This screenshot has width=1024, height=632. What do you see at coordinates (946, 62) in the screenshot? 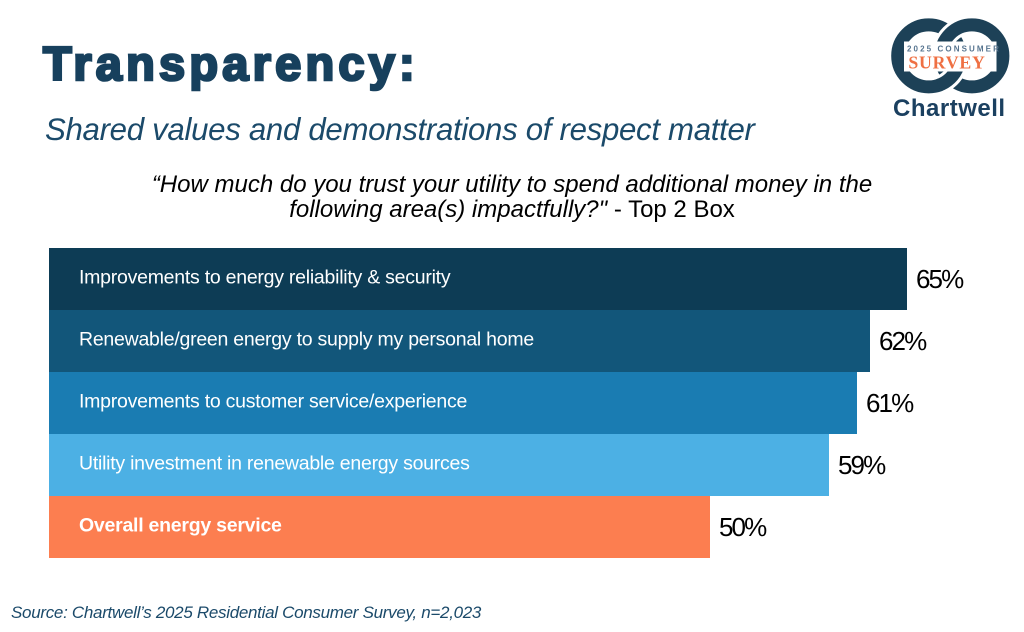
I see `svg-text: SURVEY` at bounding box center [946, 62].